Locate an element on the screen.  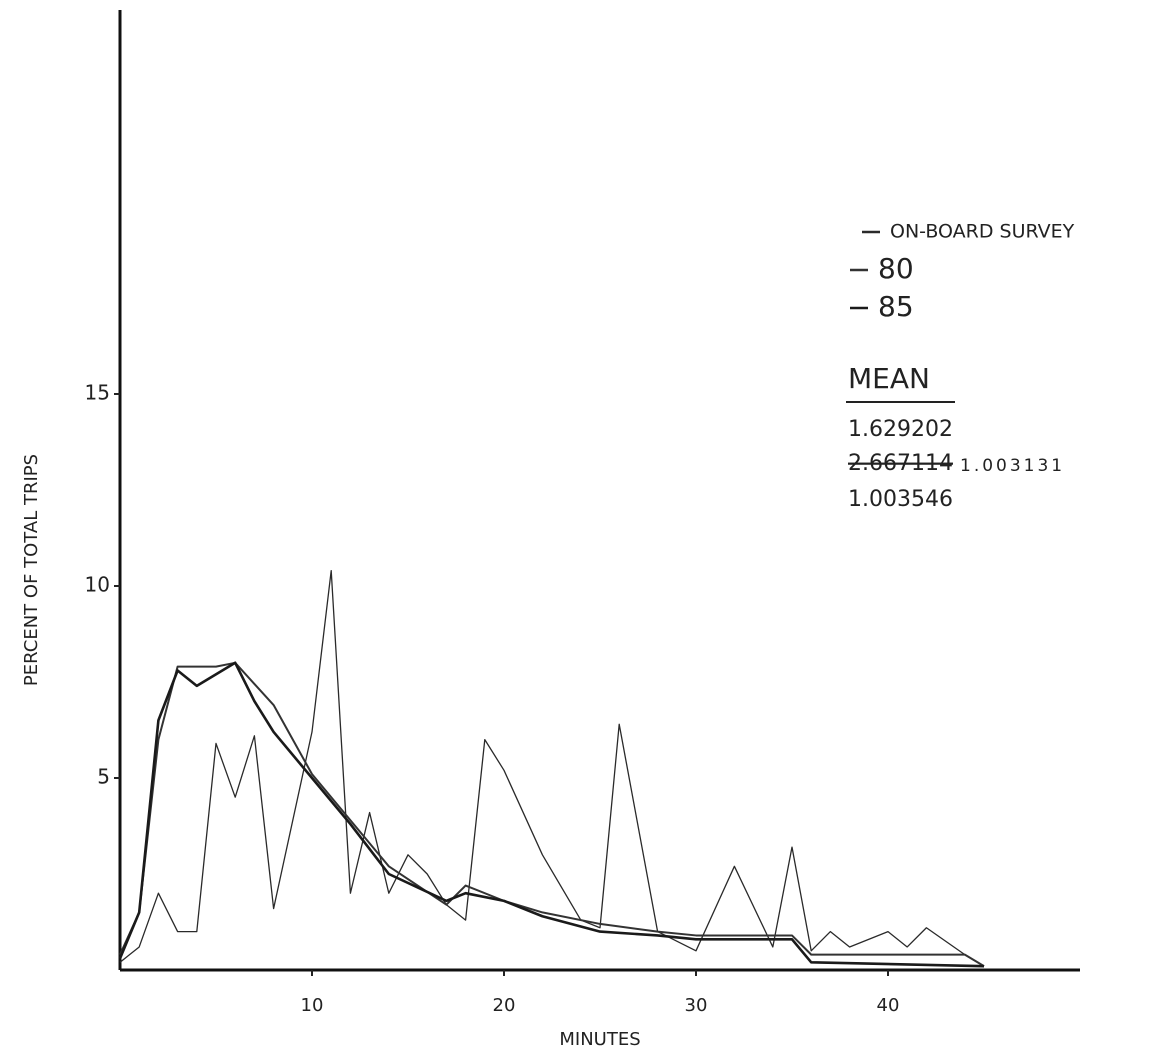
x-tick-label: 10 is located at coordinates (312, 1005).